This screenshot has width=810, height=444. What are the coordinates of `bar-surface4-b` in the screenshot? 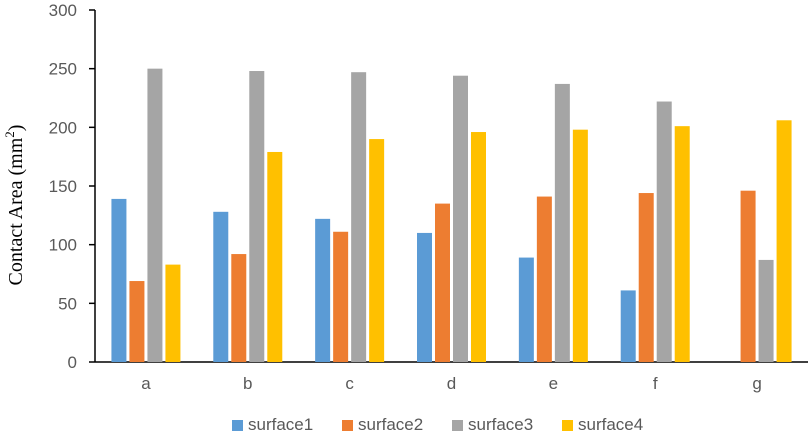 It's located at (275, 256).